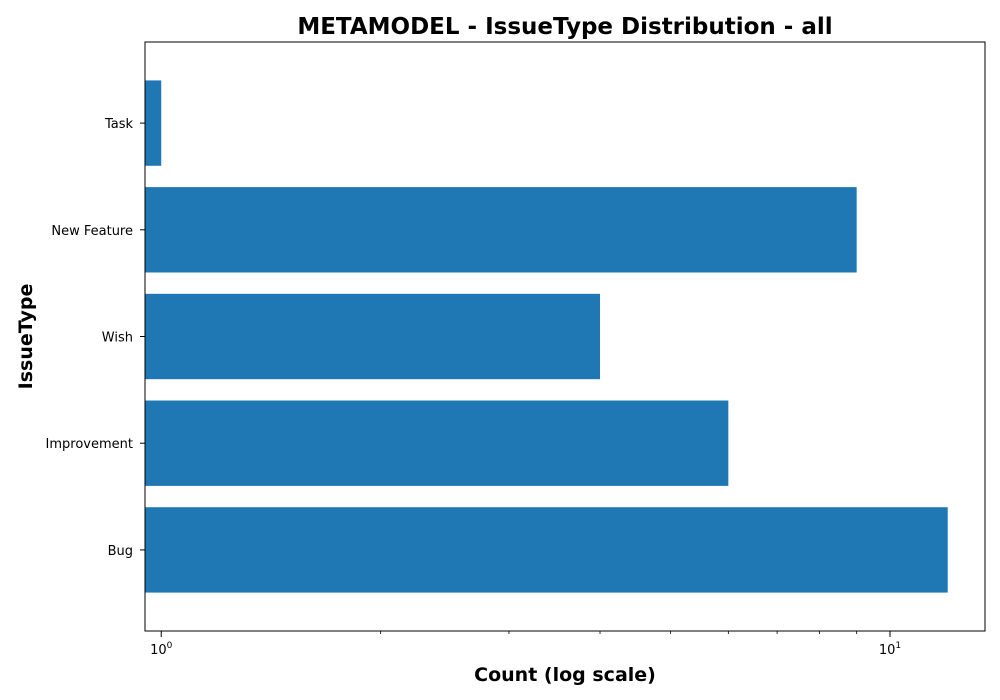 The height and width of the screenshot is (700, 1000). What do you see at coordinates (117, 338) in the screenshot?
I see `y-tick-label: Wish` at bounding box center [117, 338].